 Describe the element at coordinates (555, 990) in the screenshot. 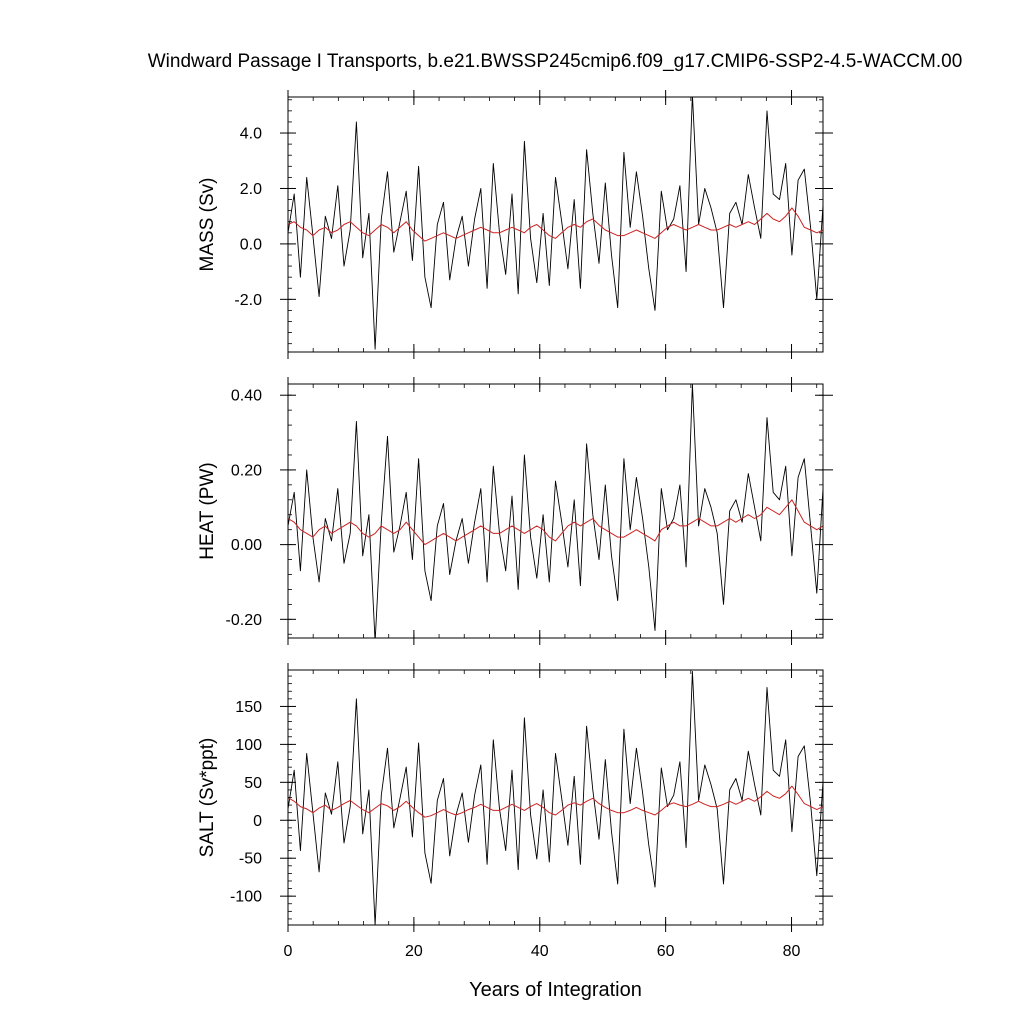

I see `x-axis-label: Years of Integration` at that location.